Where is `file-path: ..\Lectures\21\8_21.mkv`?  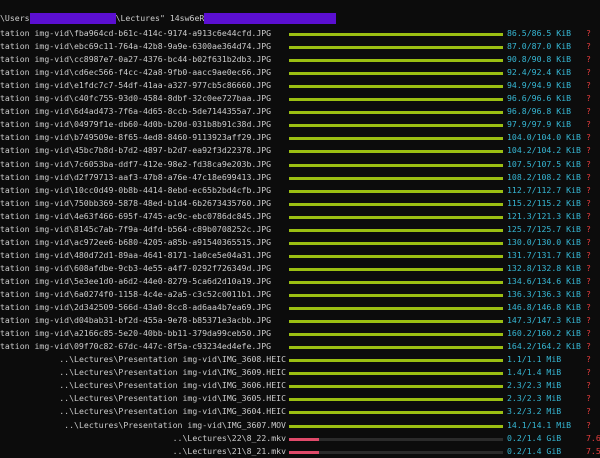 file-path: ..\Lectures\21\8_21.mkv is located at coordinates (229, 450).